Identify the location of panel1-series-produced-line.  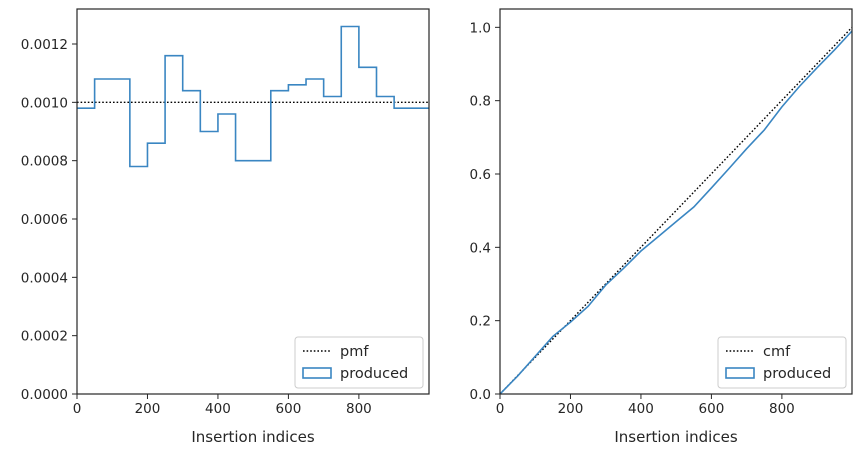
(253, 96).